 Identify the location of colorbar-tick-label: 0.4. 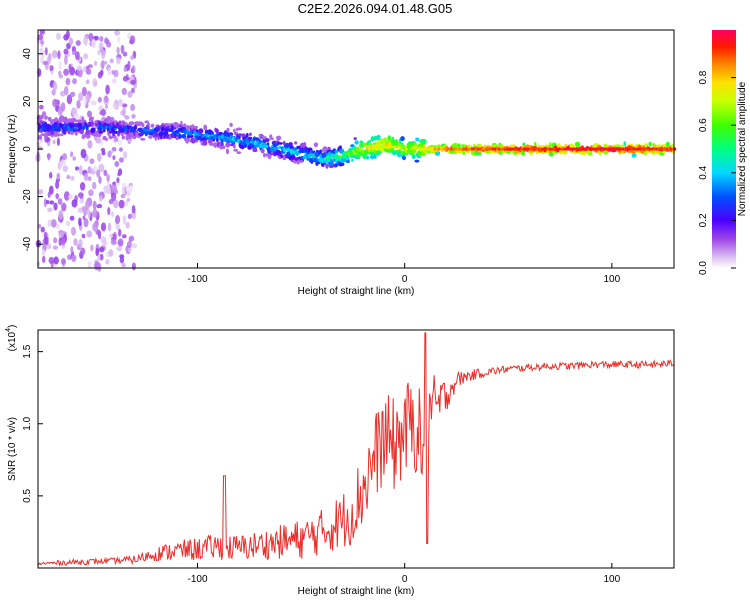
(703, 172).